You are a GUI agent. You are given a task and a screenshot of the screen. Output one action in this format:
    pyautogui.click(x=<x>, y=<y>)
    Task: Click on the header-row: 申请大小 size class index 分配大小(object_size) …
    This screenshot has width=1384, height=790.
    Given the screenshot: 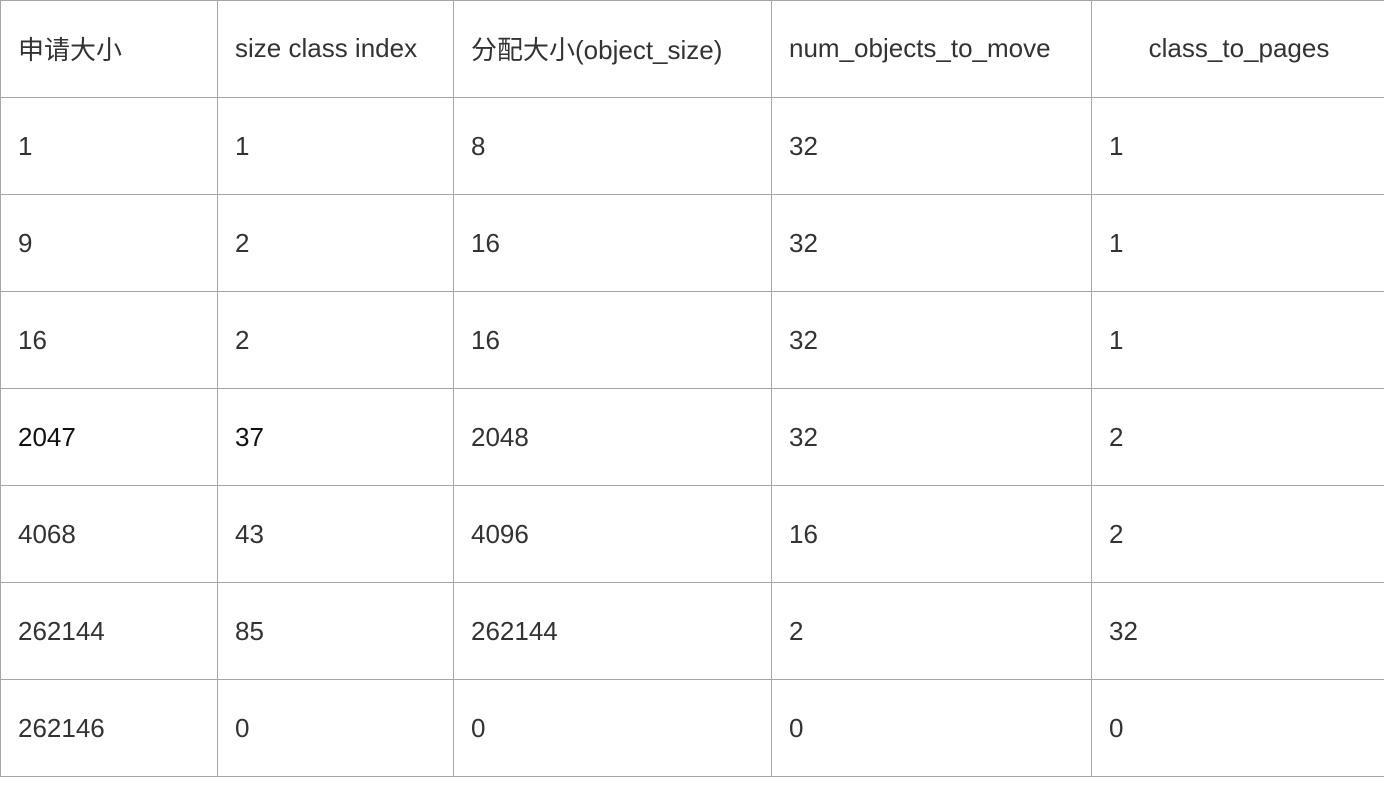 What is the action you would take?
    pyautogui.click(x=692, y=49)
    